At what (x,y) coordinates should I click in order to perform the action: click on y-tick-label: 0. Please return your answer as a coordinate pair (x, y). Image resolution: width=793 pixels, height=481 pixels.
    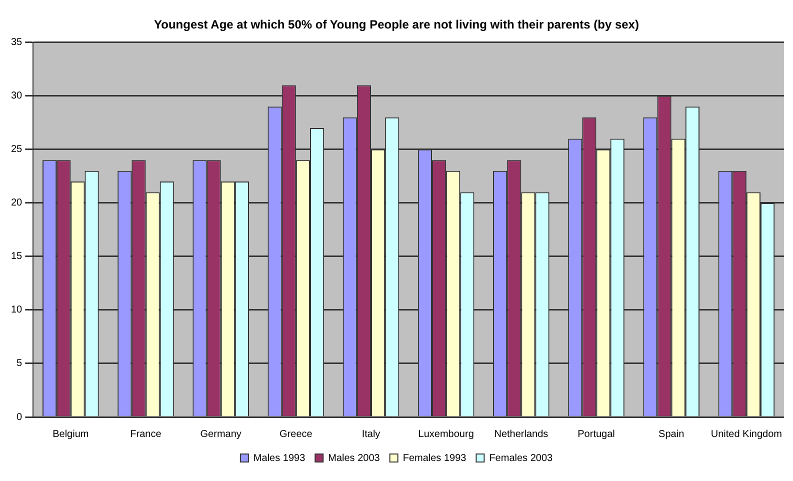
    Looking at the image, I should click on (19, 417).